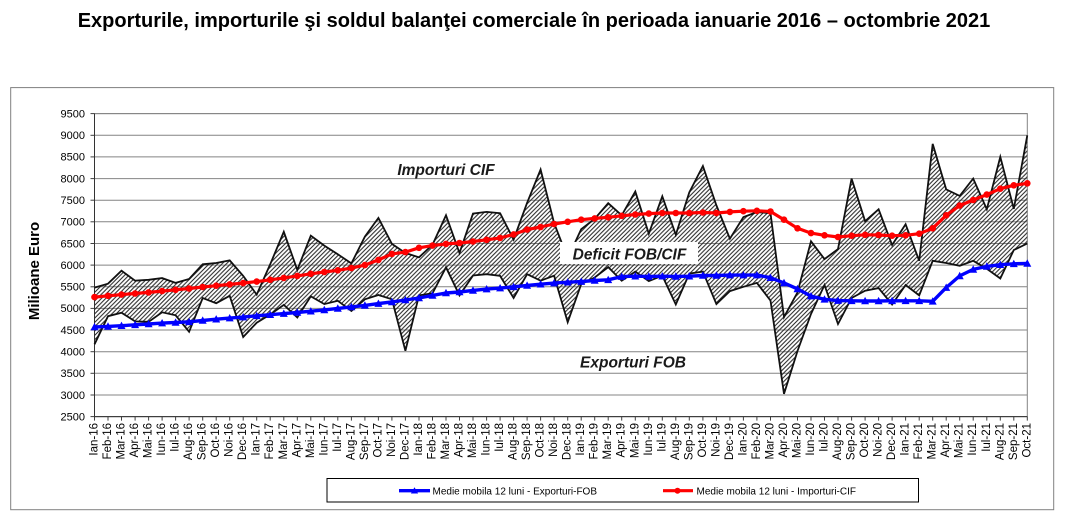 The height and width of the screenshot is (521, 1068). I want to click on svg-text: Mai-16, so click(149, 440).